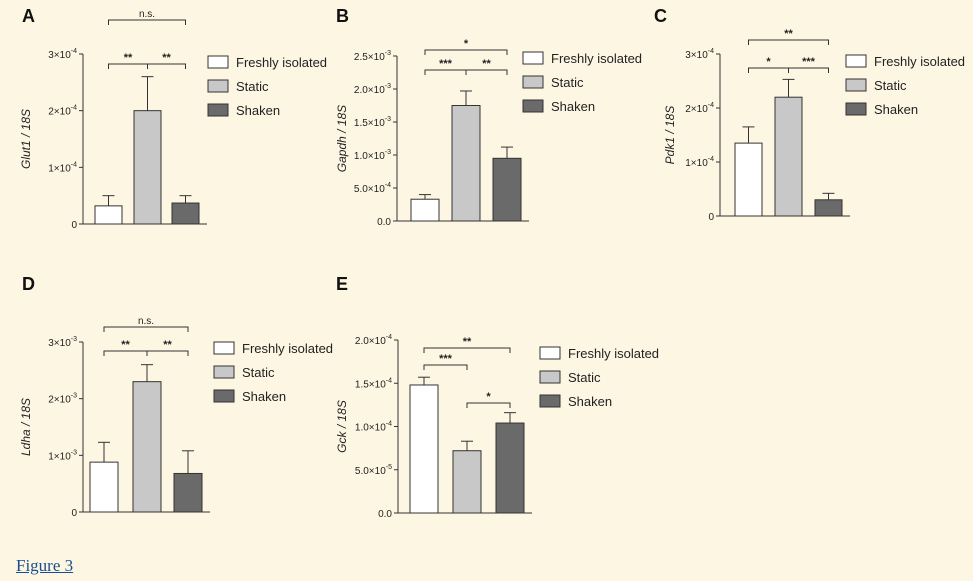  Describe the element at coordinates (224, 348) in the screenshot. I see `panel-d-legend-swatch-freshly` at that location.